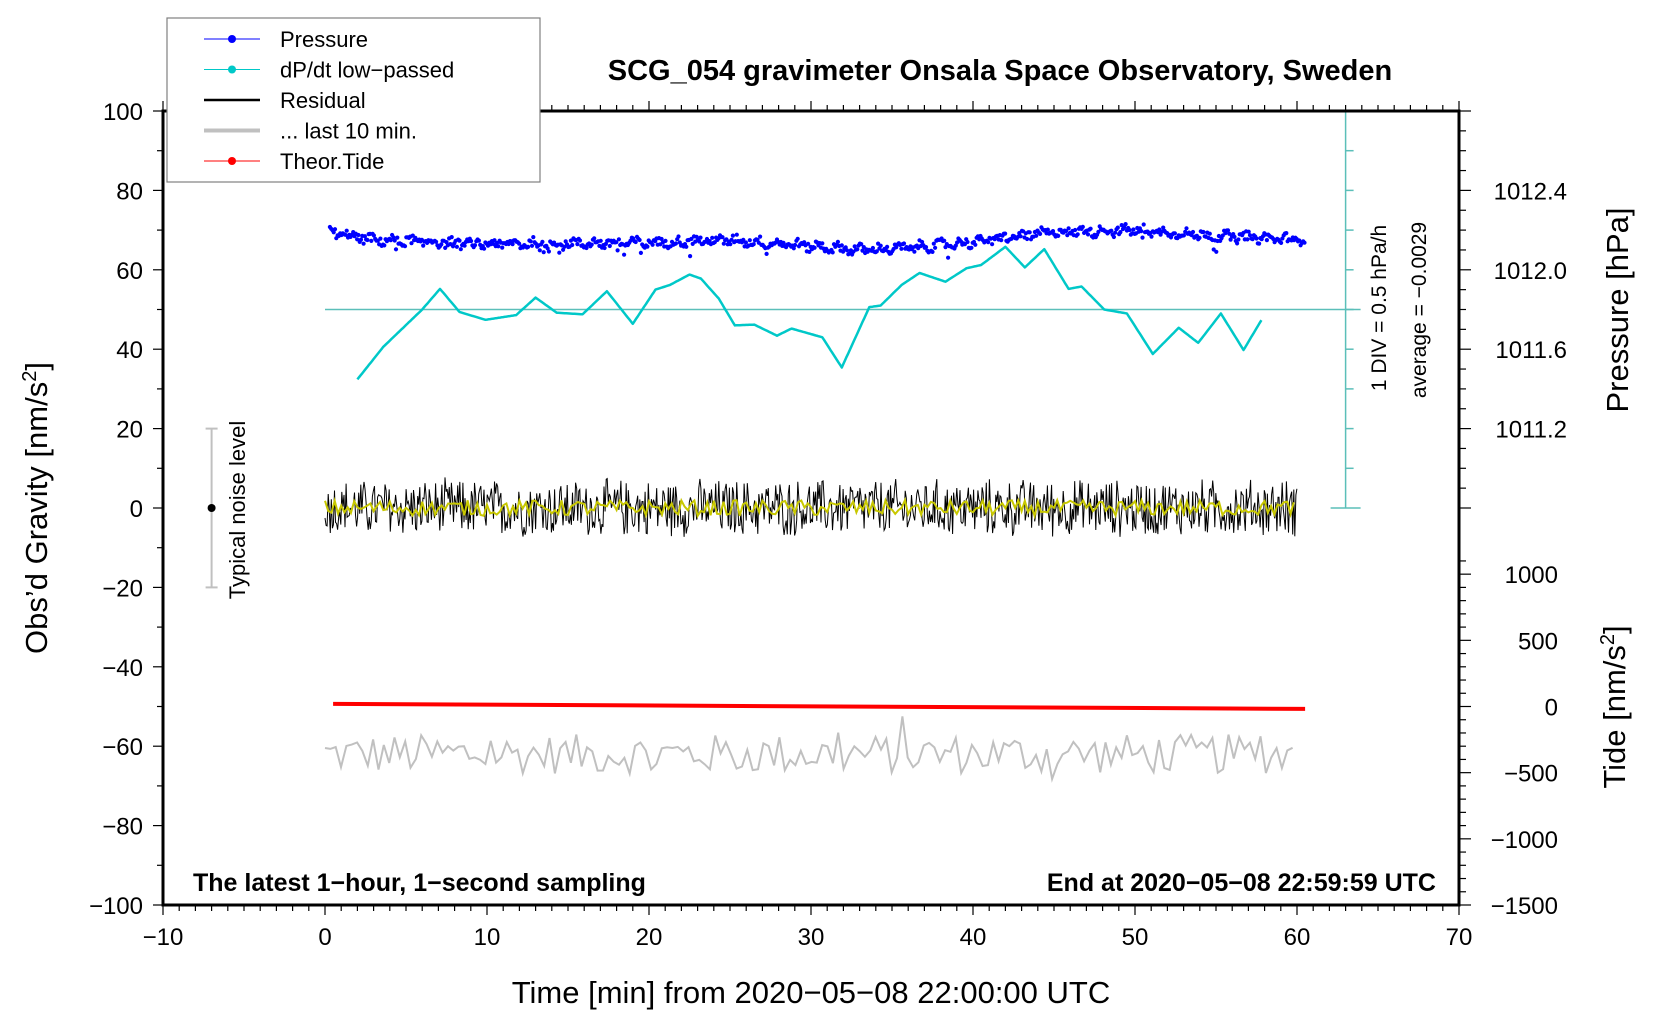 This screenshot has width=1660, height=1020. What do you see at coordinates (332, 161) in the screenshot?
I see `legend-label: Theor.Tide` at bounding box center [332, 161].